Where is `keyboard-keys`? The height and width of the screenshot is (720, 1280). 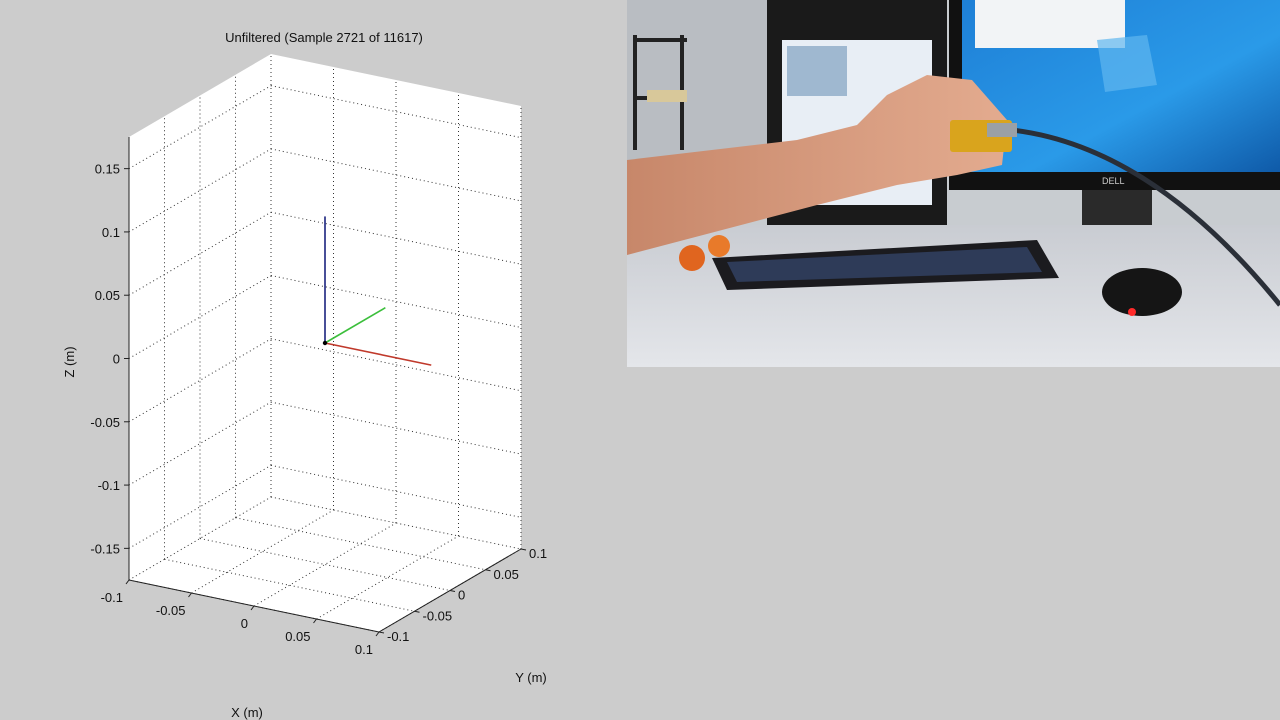
keyboard-keys is located at coordinates (884, 264).